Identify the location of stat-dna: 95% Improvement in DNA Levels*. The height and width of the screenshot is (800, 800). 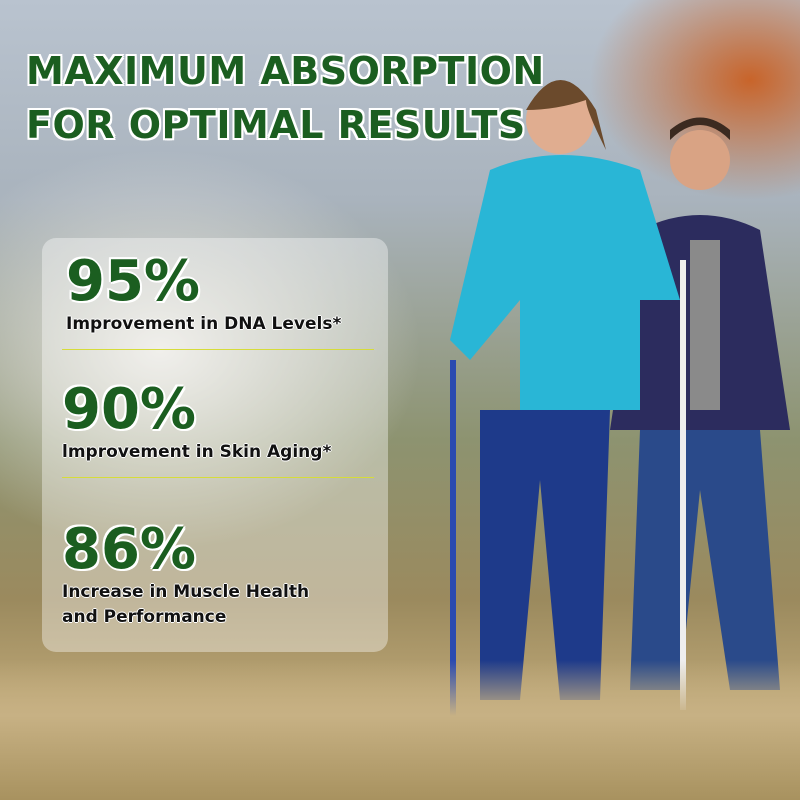
(203, 294).